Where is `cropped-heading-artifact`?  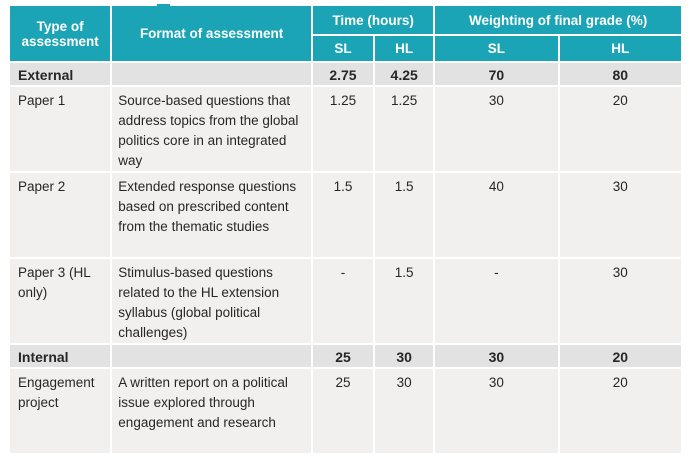
cropped-heading-artifact is located at coordinates (163, 5).